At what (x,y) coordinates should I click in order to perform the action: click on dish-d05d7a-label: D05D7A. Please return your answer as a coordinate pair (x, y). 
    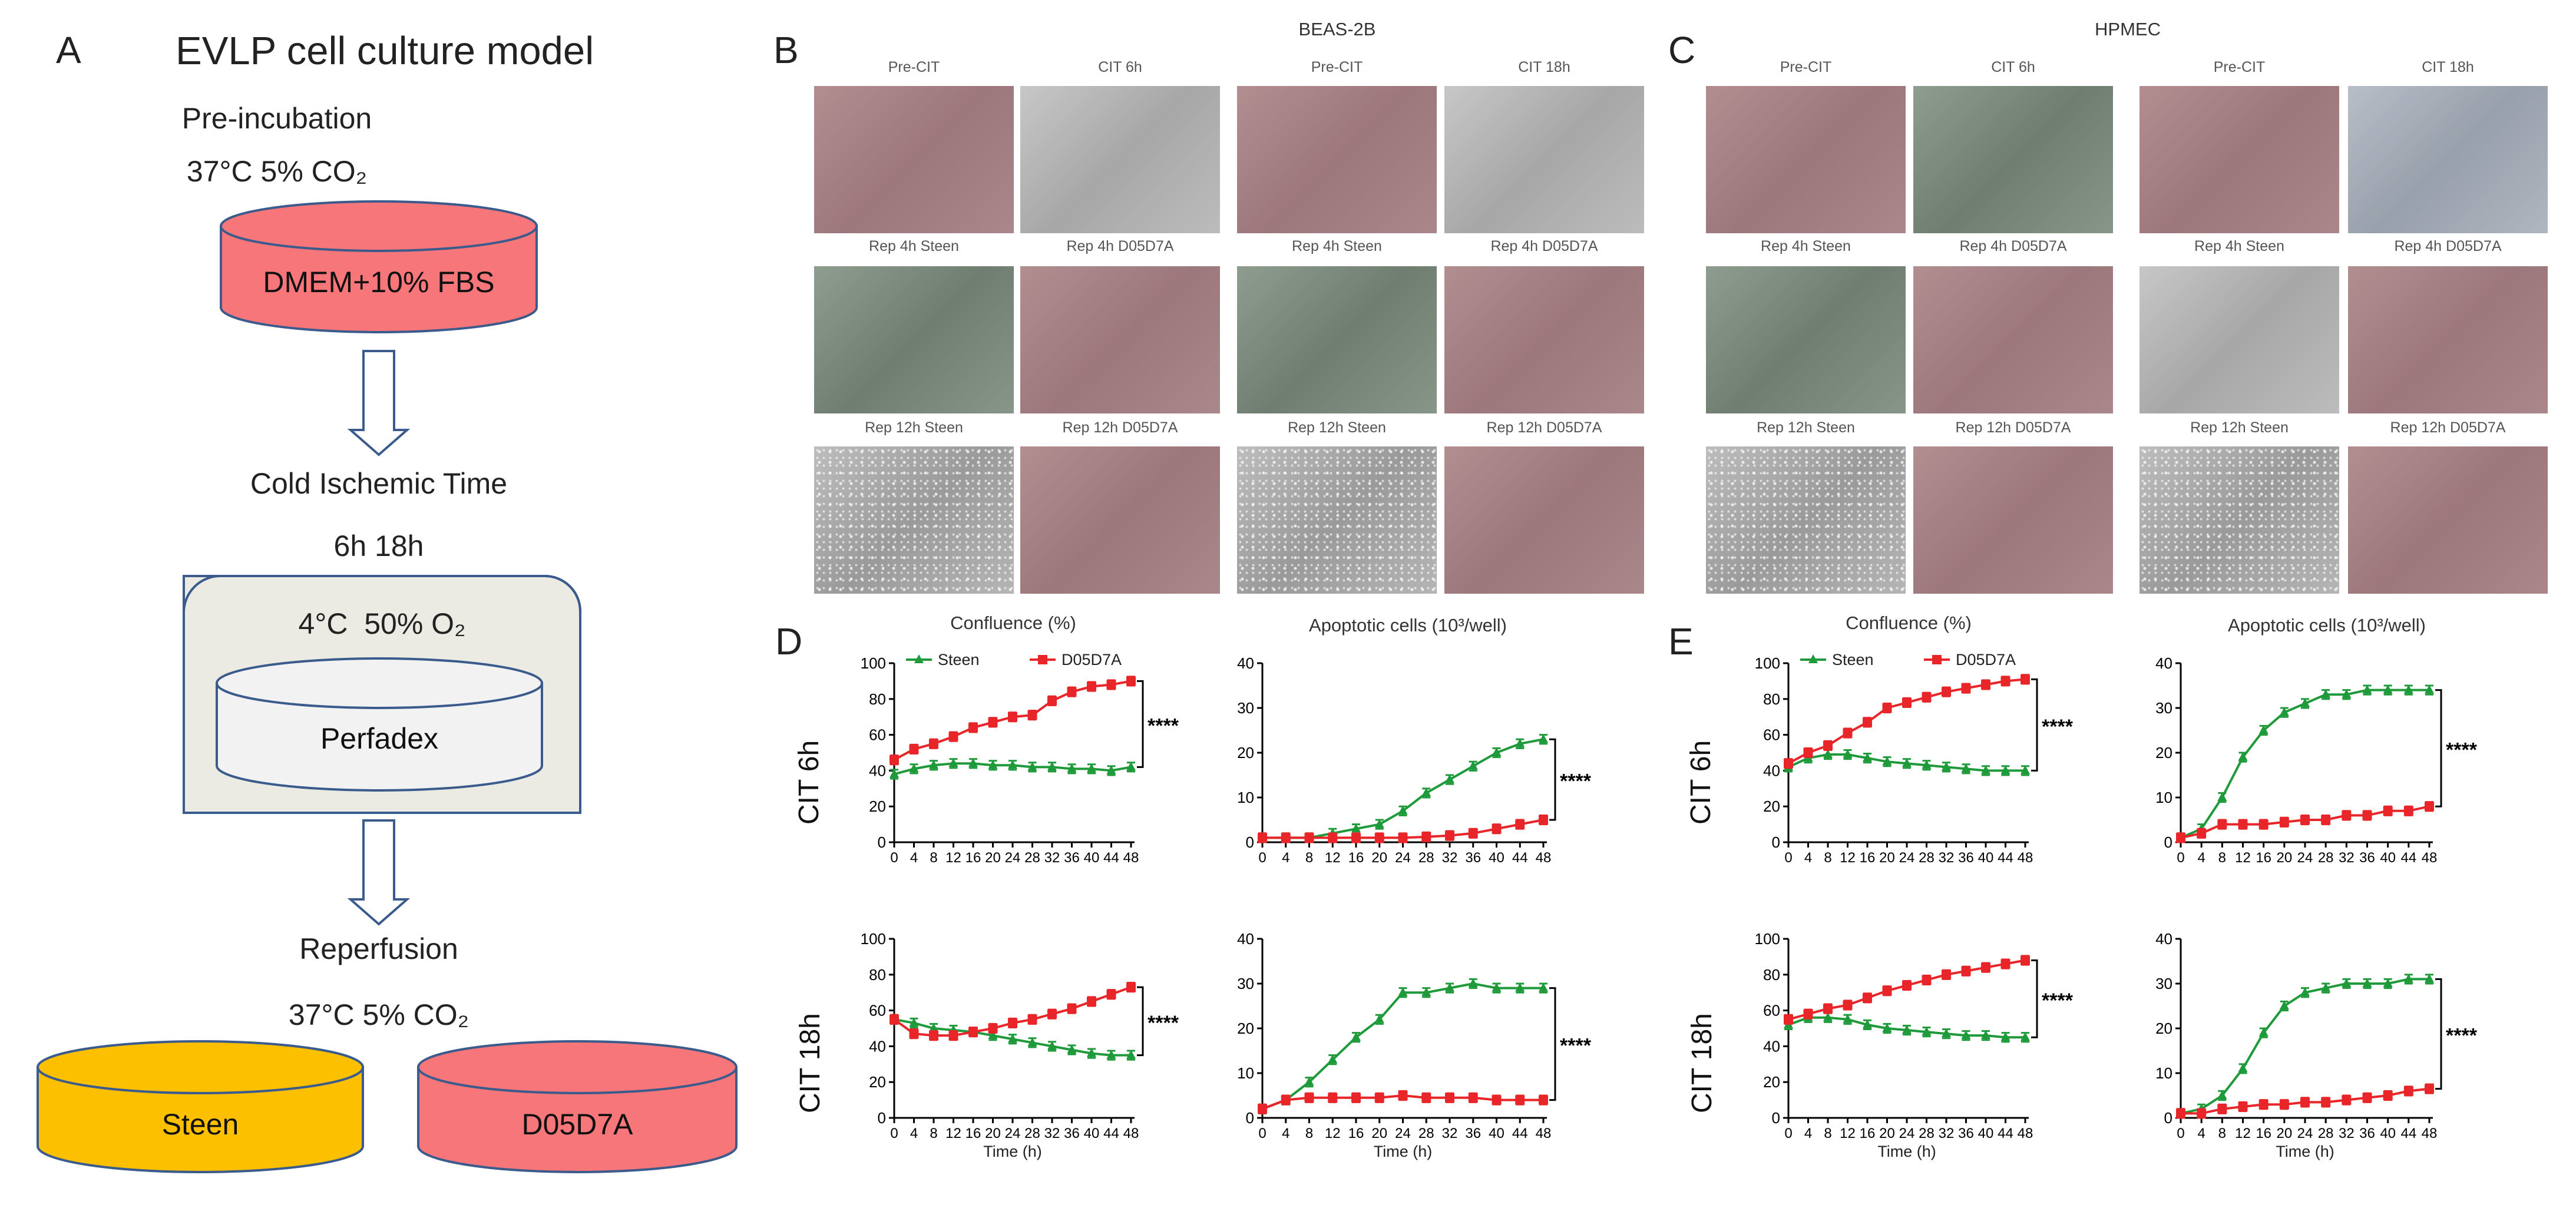
    Looking at the image, I should click on (577, 1124).